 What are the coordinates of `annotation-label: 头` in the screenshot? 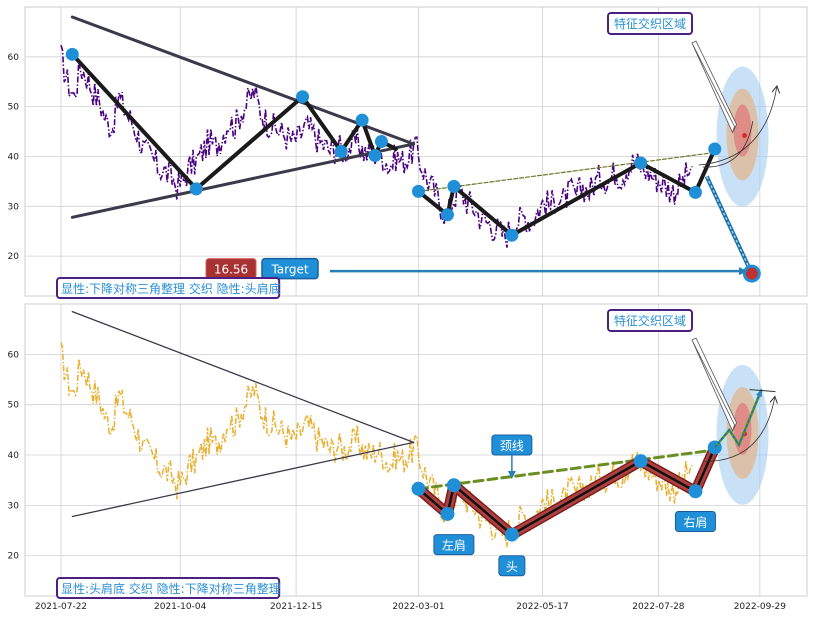 It's located at (512, 566).